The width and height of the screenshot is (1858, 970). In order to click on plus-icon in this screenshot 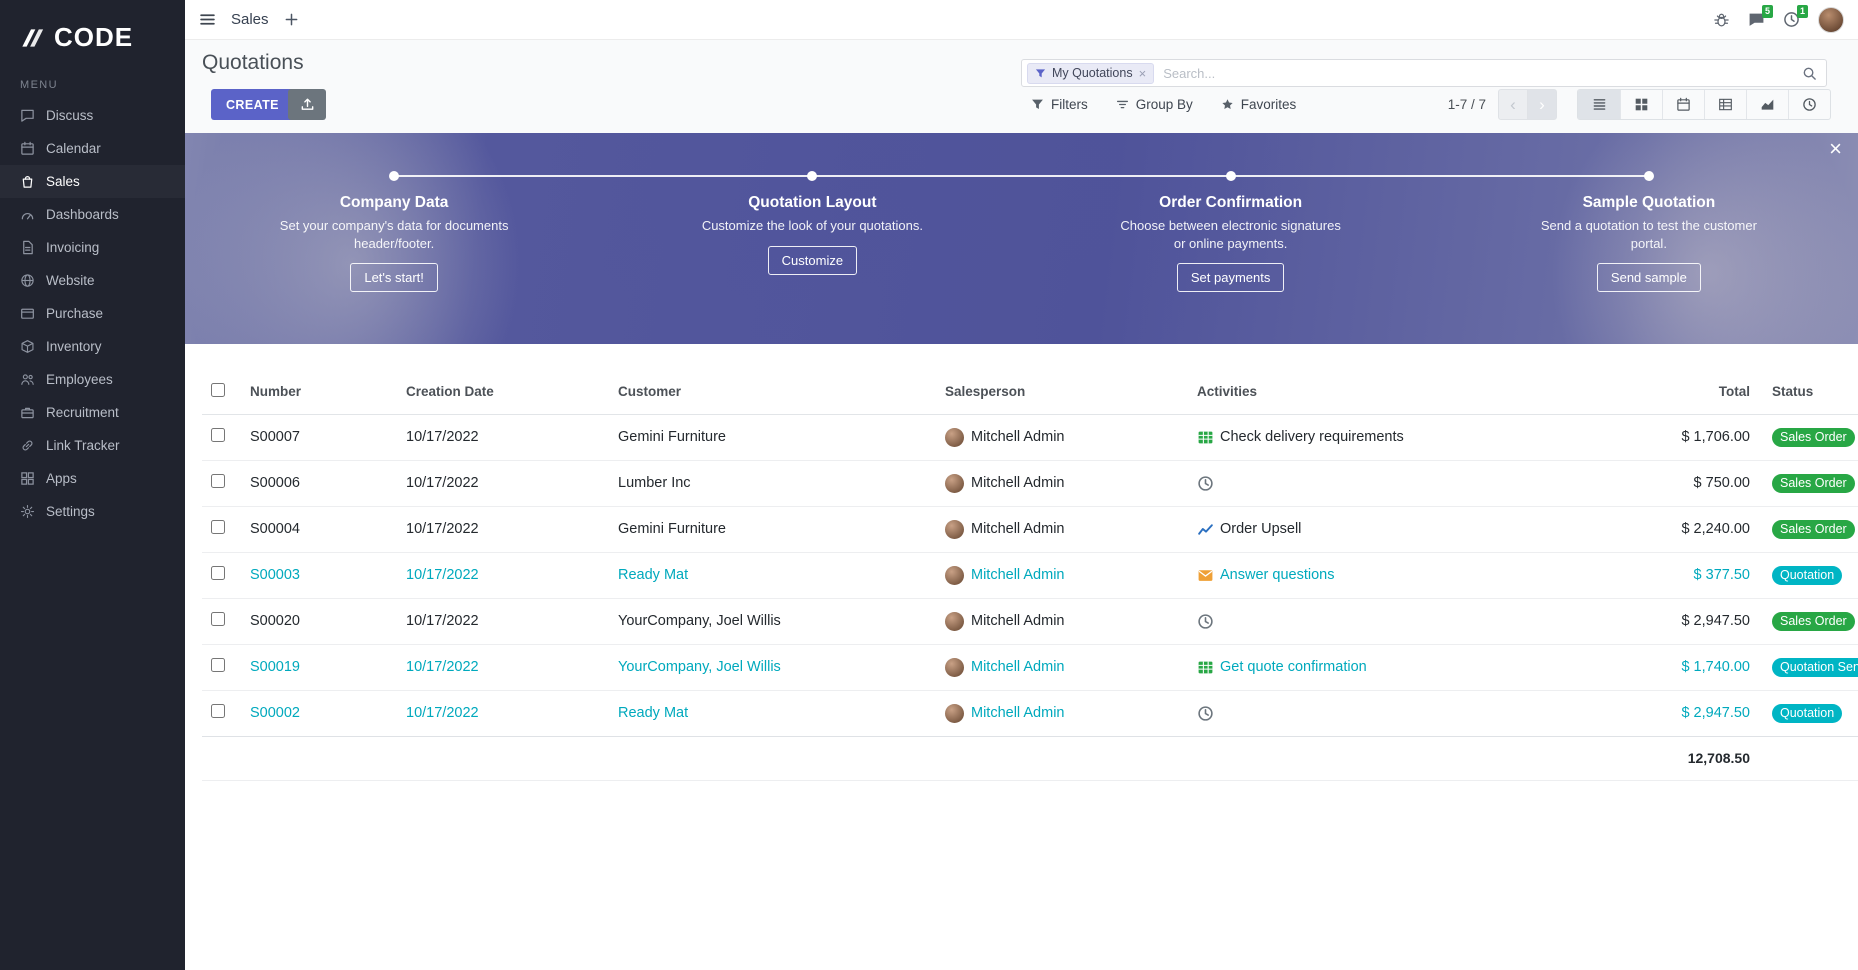, I will do `click(291, 19)`.